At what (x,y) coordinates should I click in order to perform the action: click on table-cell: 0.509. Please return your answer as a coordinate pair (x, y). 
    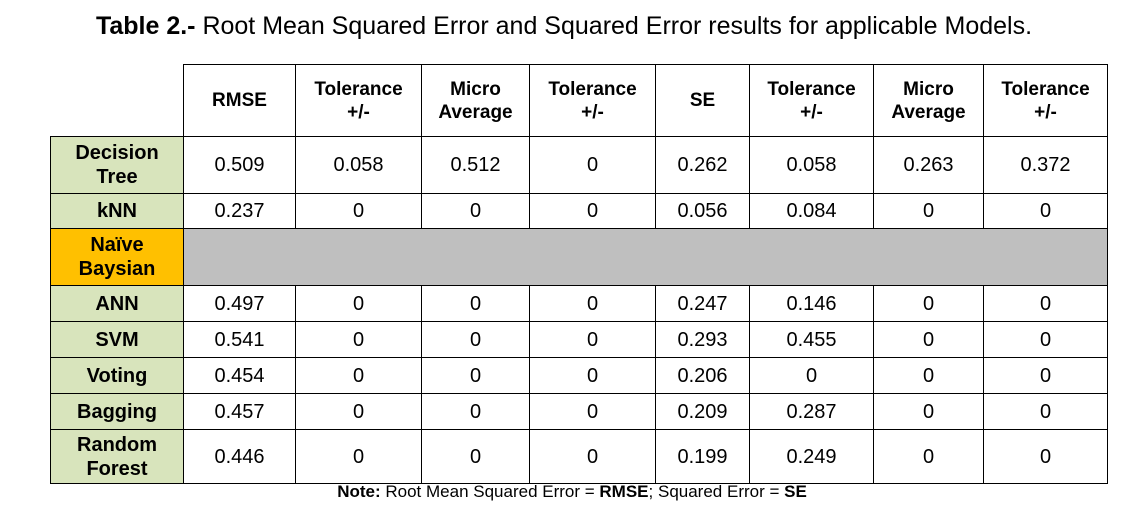
    Looking at the image, I should click on (239, 165).